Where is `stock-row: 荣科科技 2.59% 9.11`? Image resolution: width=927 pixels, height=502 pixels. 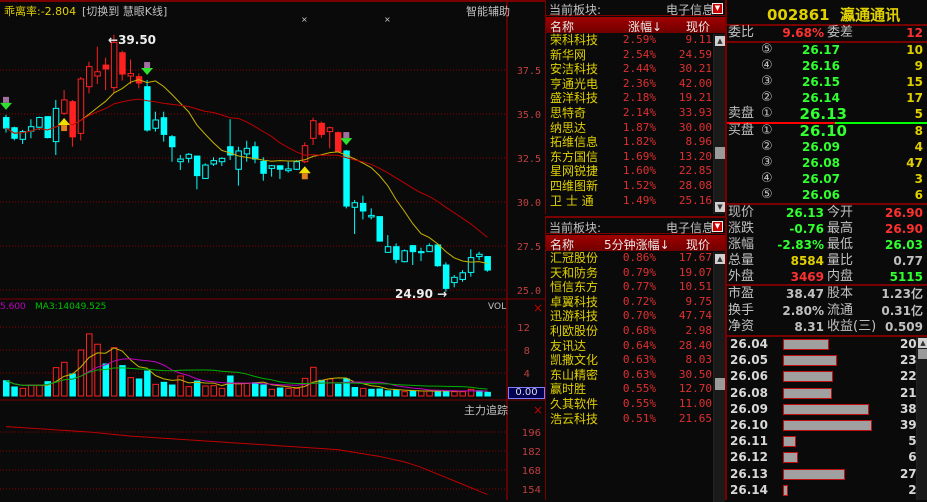
stock-row: 荣科科技 2.59% 9.11 is located at coordinates (629, 40).